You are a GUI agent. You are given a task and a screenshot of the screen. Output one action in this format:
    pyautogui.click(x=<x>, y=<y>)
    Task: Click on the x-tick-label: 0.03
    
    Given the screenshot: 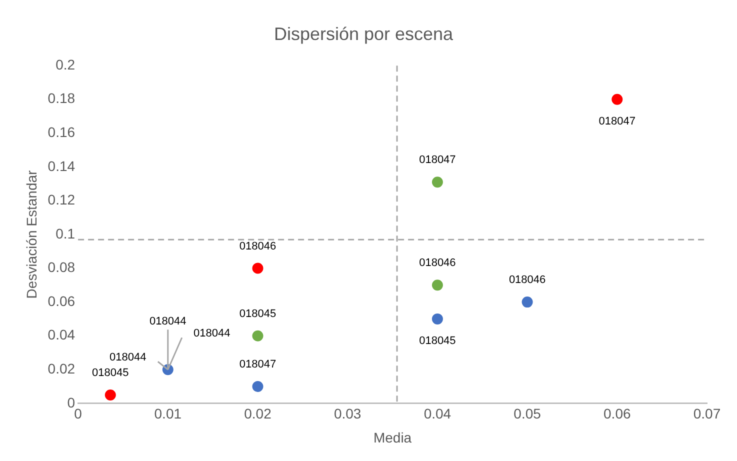 What is the action you would take?
    pyautogui.click(x=348, y=414)
    